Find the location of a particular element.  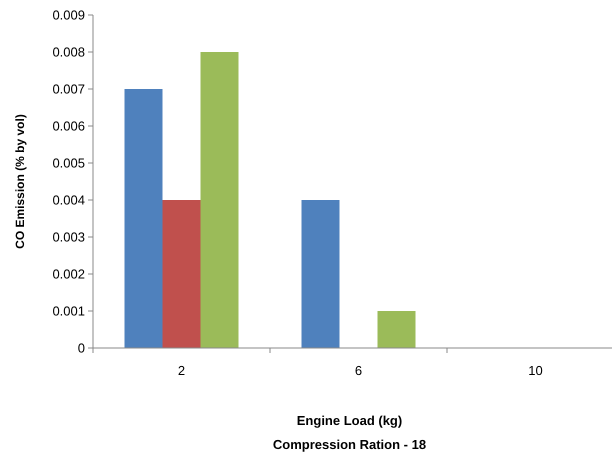

y-tick-label: 0.006 is located at coordinates (68, 126).